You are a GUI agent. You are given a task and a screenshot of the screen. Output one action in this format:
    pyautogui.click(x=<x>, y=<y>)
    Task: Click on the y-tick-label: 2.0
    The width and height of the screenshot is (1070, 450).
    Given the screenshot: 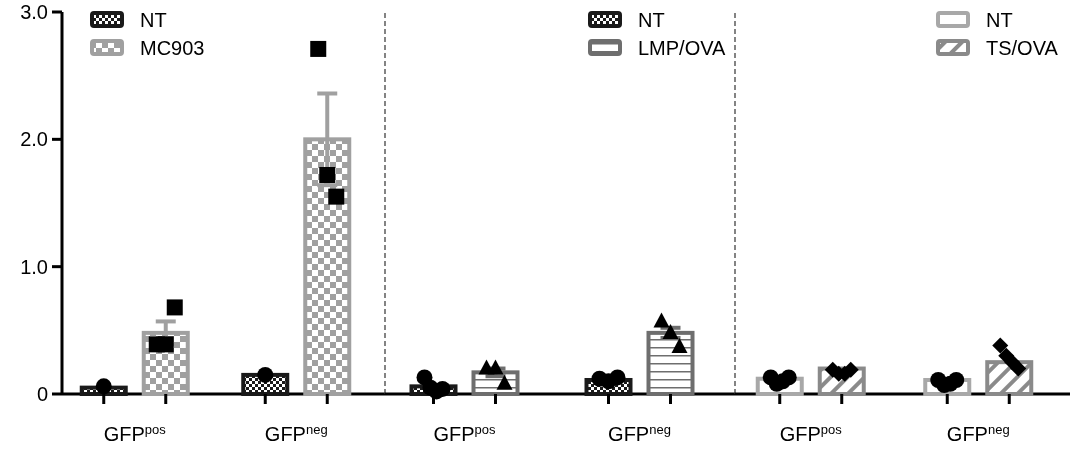 What is the action you would take?
    pyautogui.click(x=34, y=139)
    